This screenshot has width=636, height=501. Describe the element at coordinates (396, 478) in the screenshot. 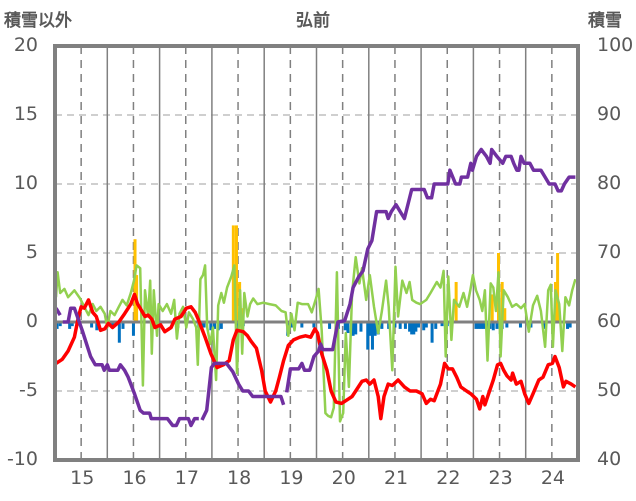

I see `x-tick-label: 21` at that location.